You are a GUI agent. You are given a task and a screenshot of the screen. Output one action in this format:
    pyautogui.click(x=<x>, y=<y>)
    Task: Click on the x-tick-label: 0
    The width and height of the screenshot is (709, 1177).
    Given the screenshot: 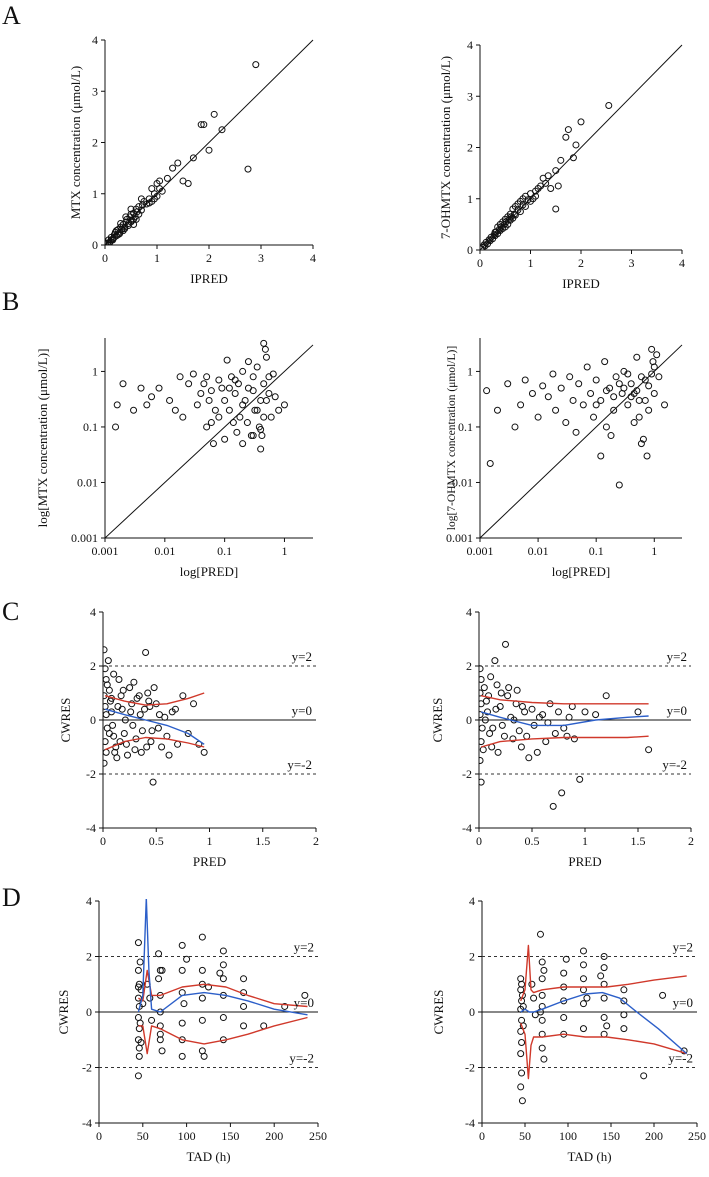 What is the action you would take?
    pyautogui.click(x=482, y=1136)
    